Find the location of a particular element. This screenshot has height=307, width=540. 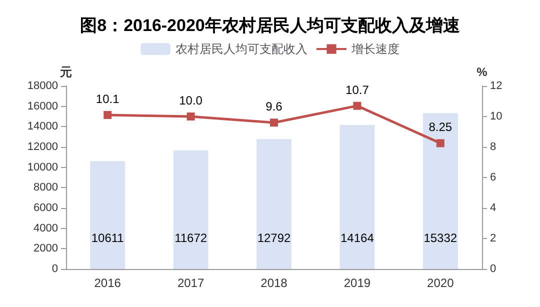

y2-tick-label: 0 is located at coordinates (493, 269).